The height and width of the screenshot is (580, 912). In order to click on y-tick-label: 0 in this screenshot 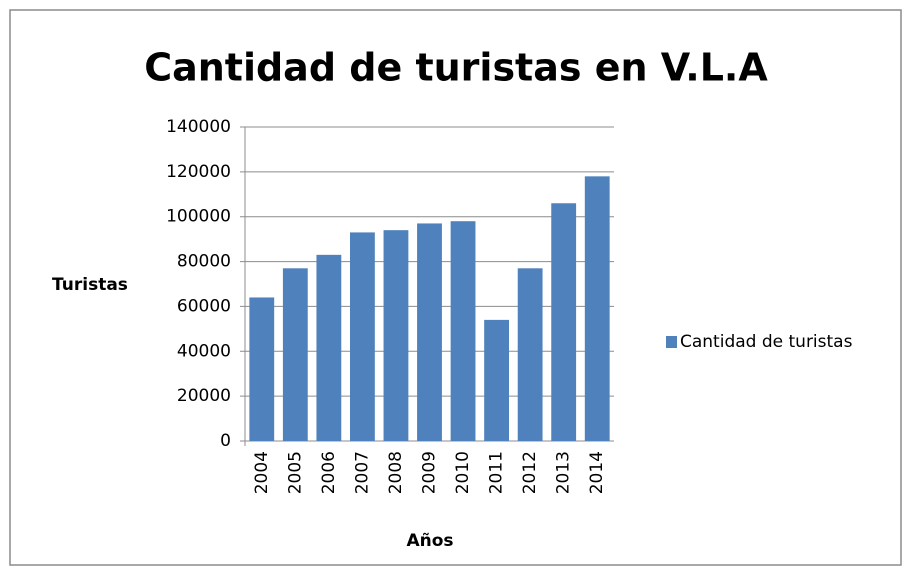, I will do `click(225, 441)`.